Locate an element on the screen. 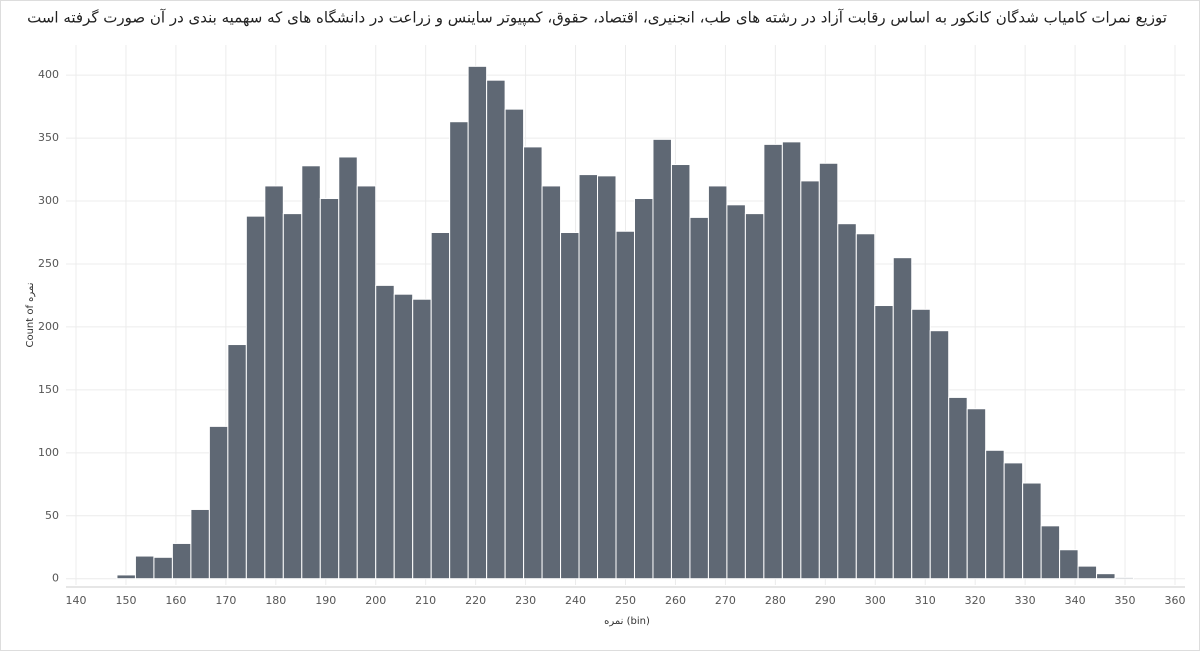 This screenshot has width=1200, height=651. y-tick-label: 350 is located at coordinates (48, 137).